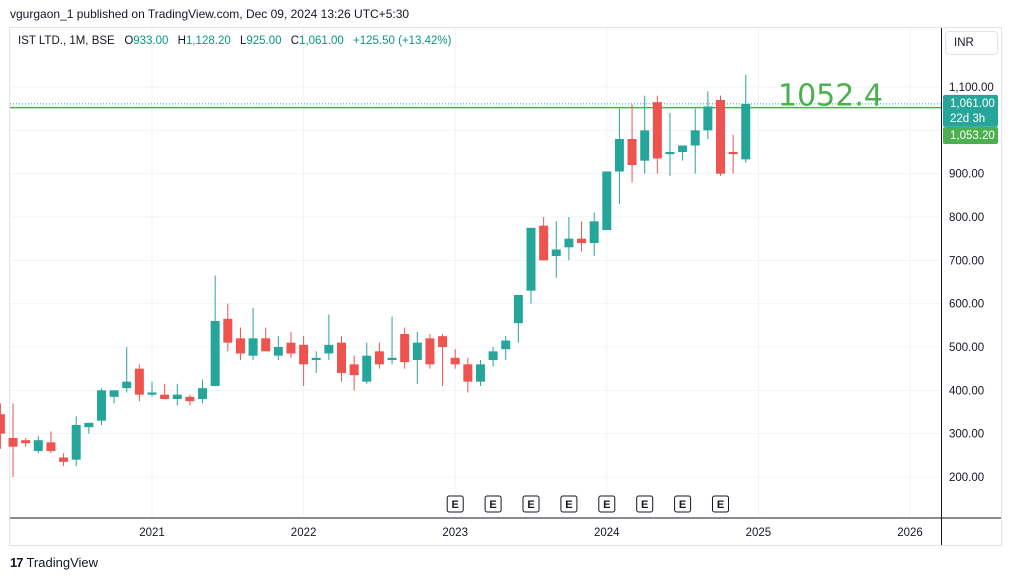 This screenshot has width=1013, height=581. Describe the element at coordinates (264, 41) in the screenshot. I see `legend-low: 925.00` at that location.